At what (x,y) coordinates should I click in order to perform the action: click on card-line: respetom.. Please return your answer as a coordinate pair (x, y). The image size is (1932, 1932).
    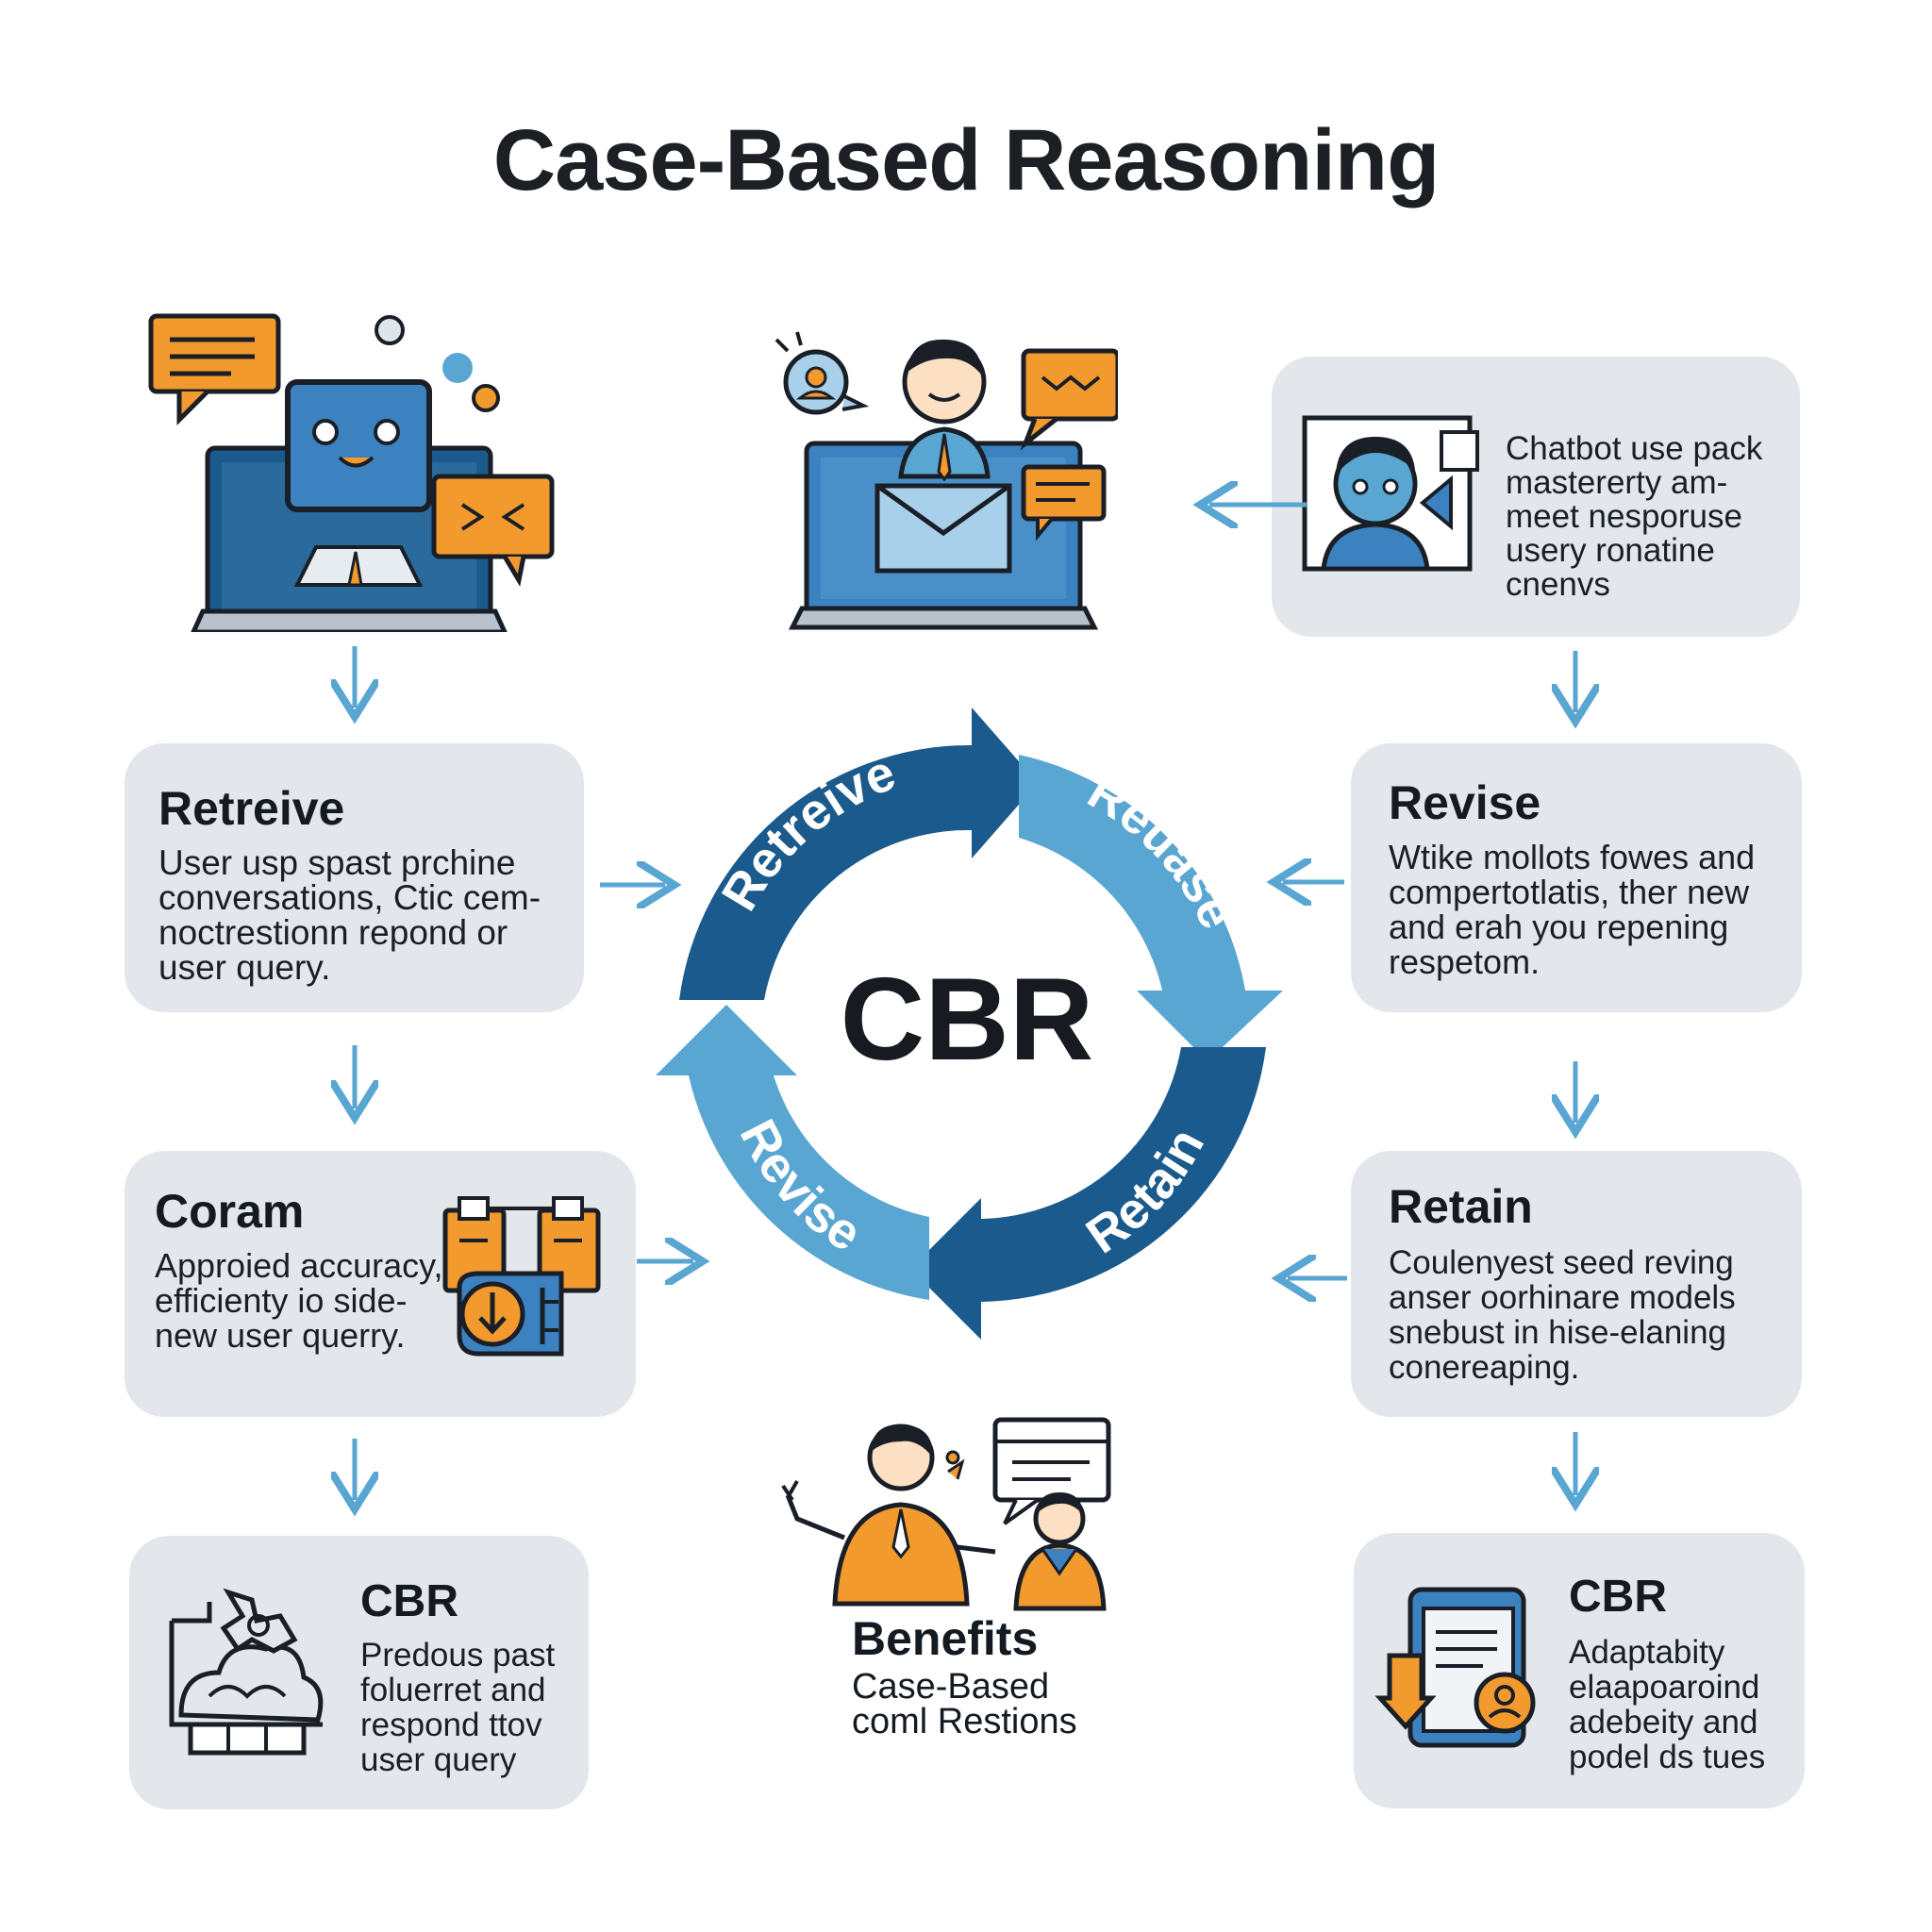
    Looking at the image, I should click on (1465, 962).